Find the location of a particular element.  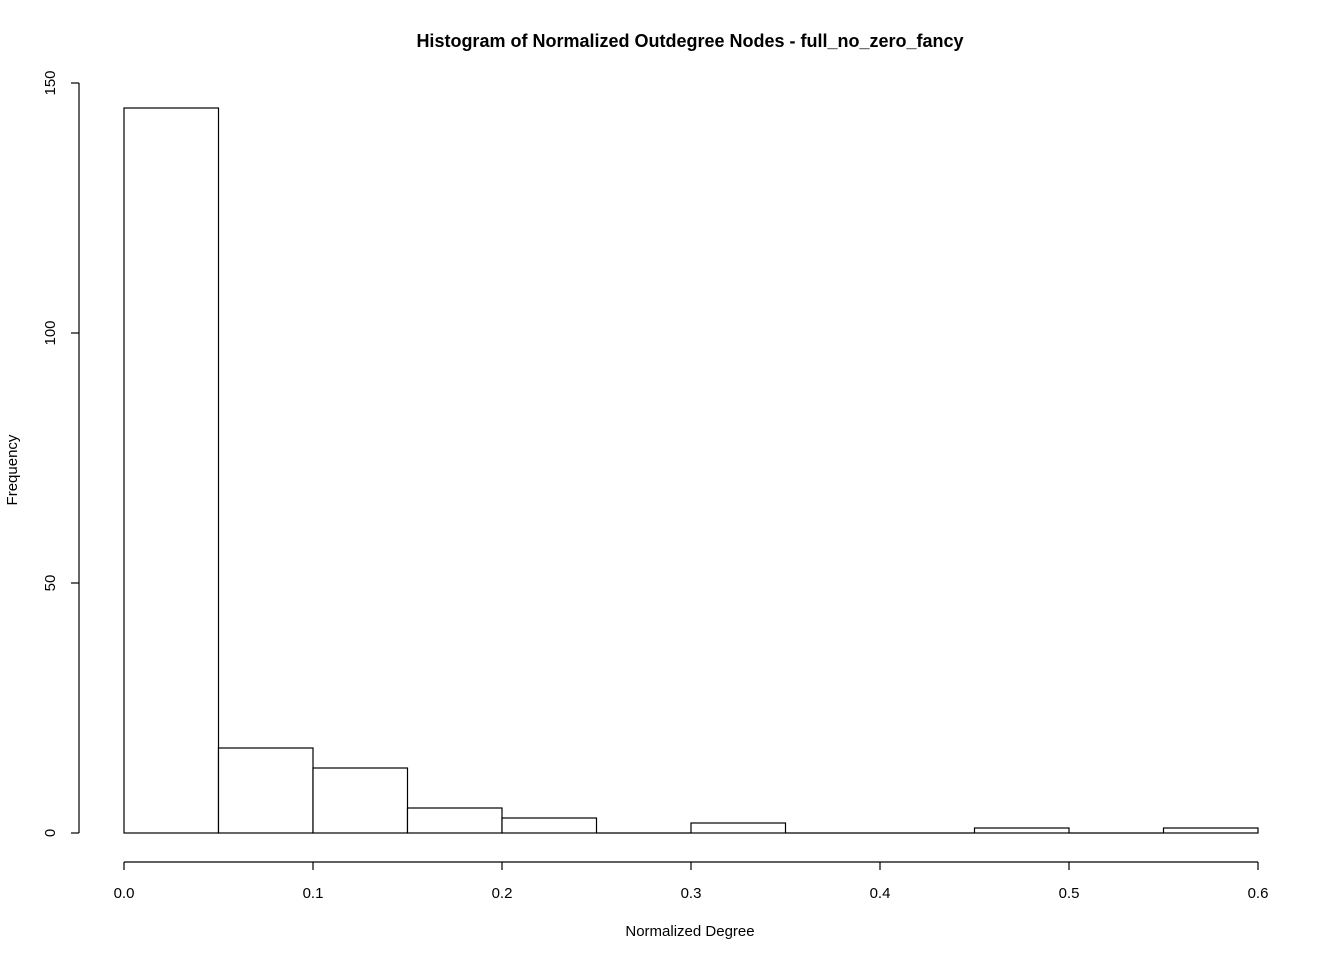

x-tick-label-0: 0.0 is located at coordinates (124, 893).